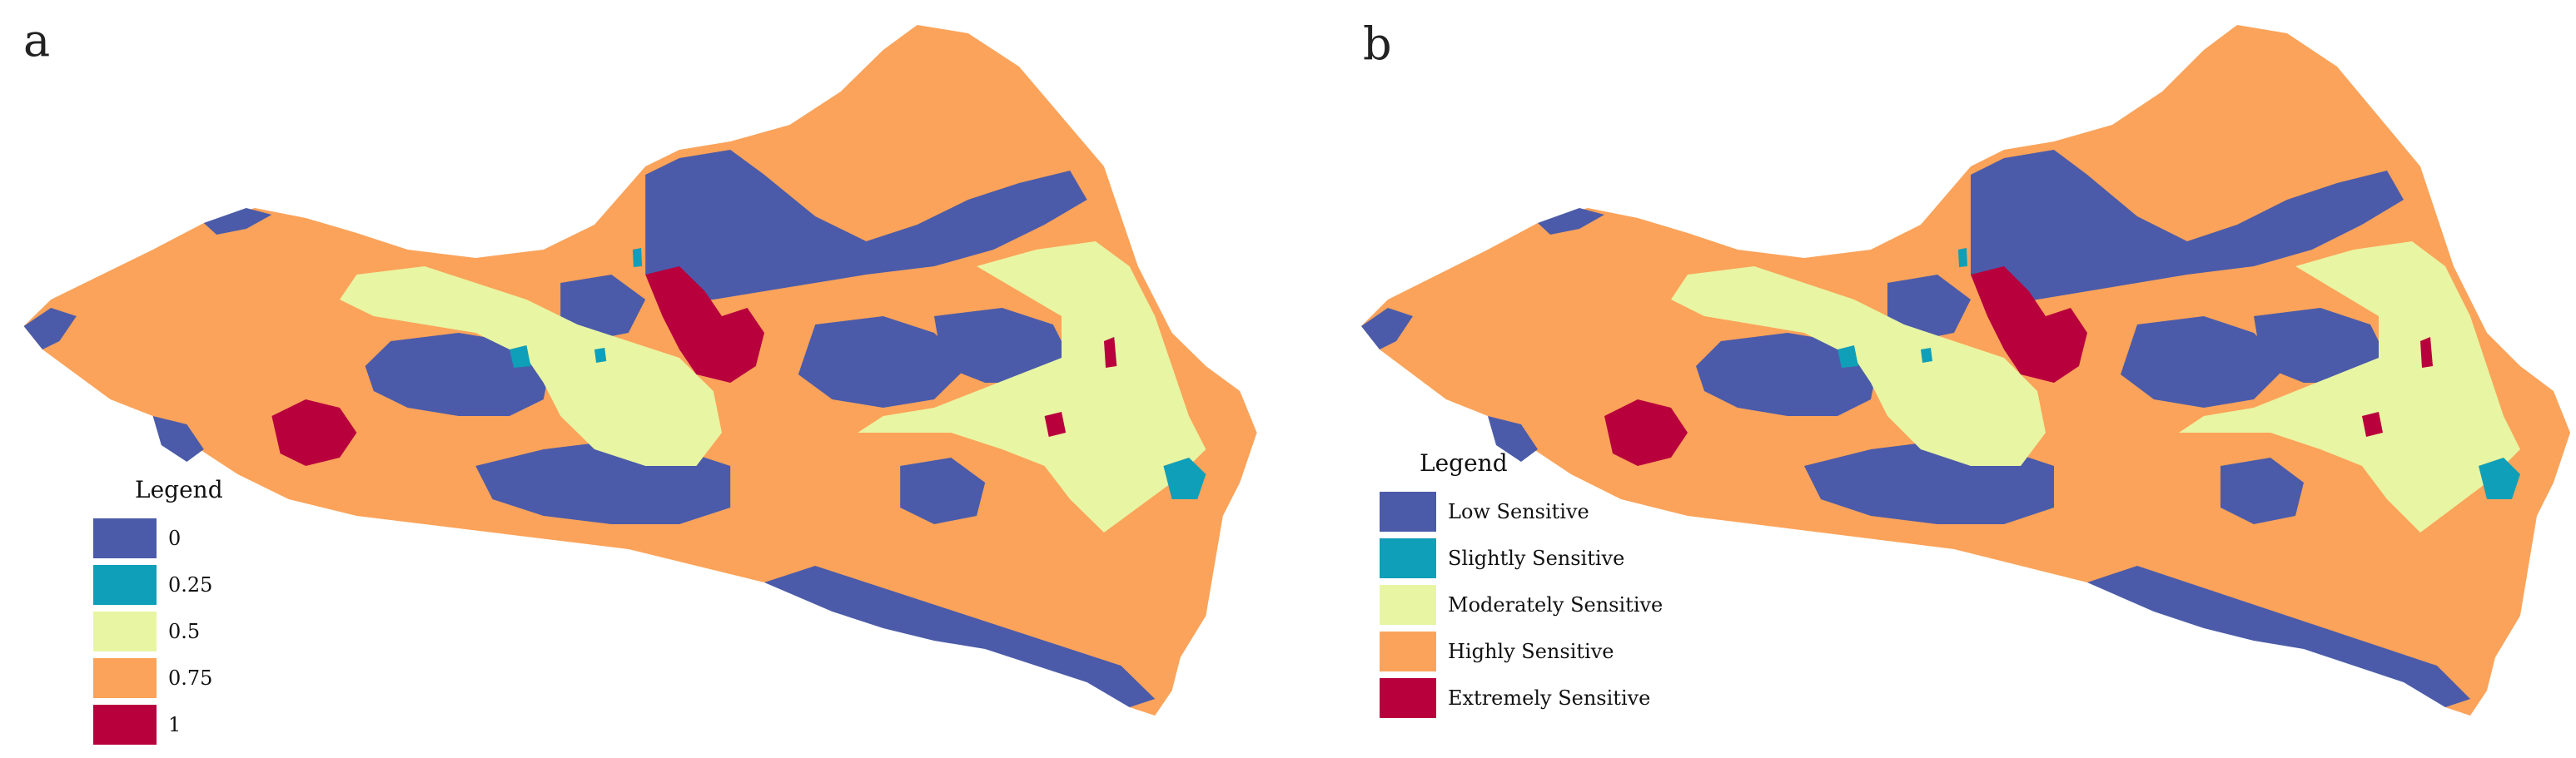 The height and width of the screenshot is (758, 2576). I want to click on legend-label: Moderately Sensitive, so click(1555, 605).